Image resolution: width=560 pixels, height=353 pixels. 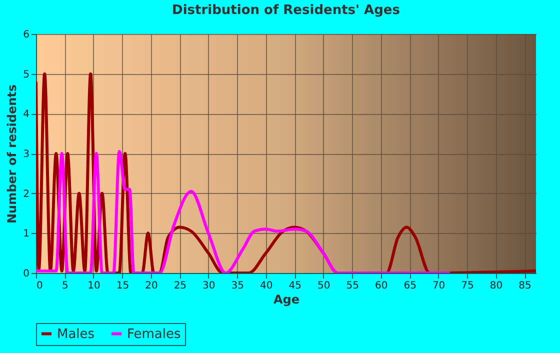 What do you see at coordinates (496, 286) in the screenshot?
I see `x-tick-label: 80` at bounding box center [496, 286].